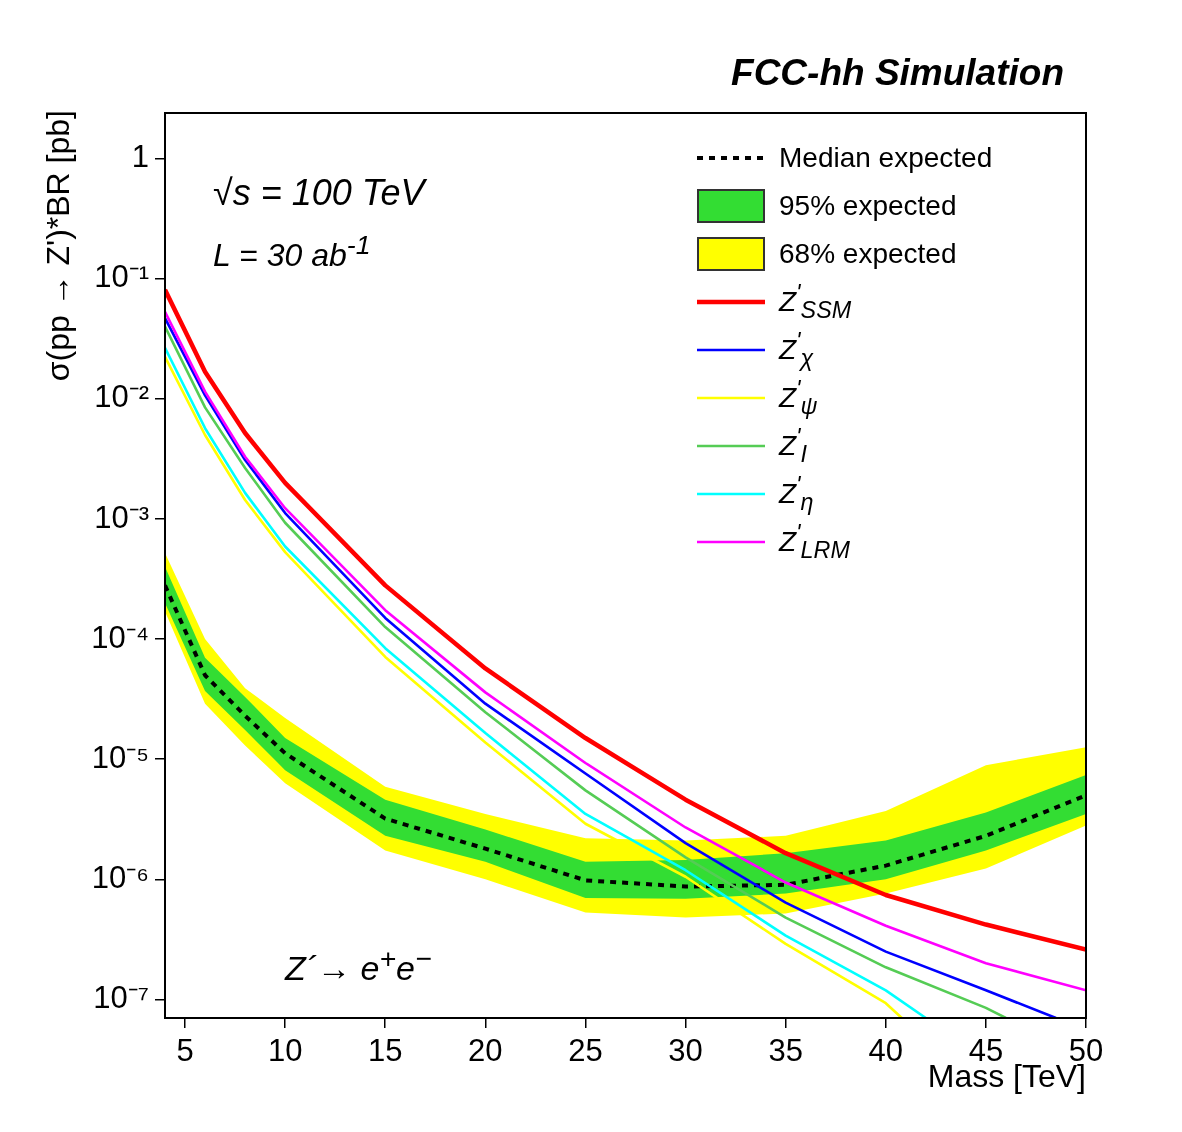 This screenshot has width=1182, height=1132. I want to click on x-tick-label: 35, so click(785, 1051).